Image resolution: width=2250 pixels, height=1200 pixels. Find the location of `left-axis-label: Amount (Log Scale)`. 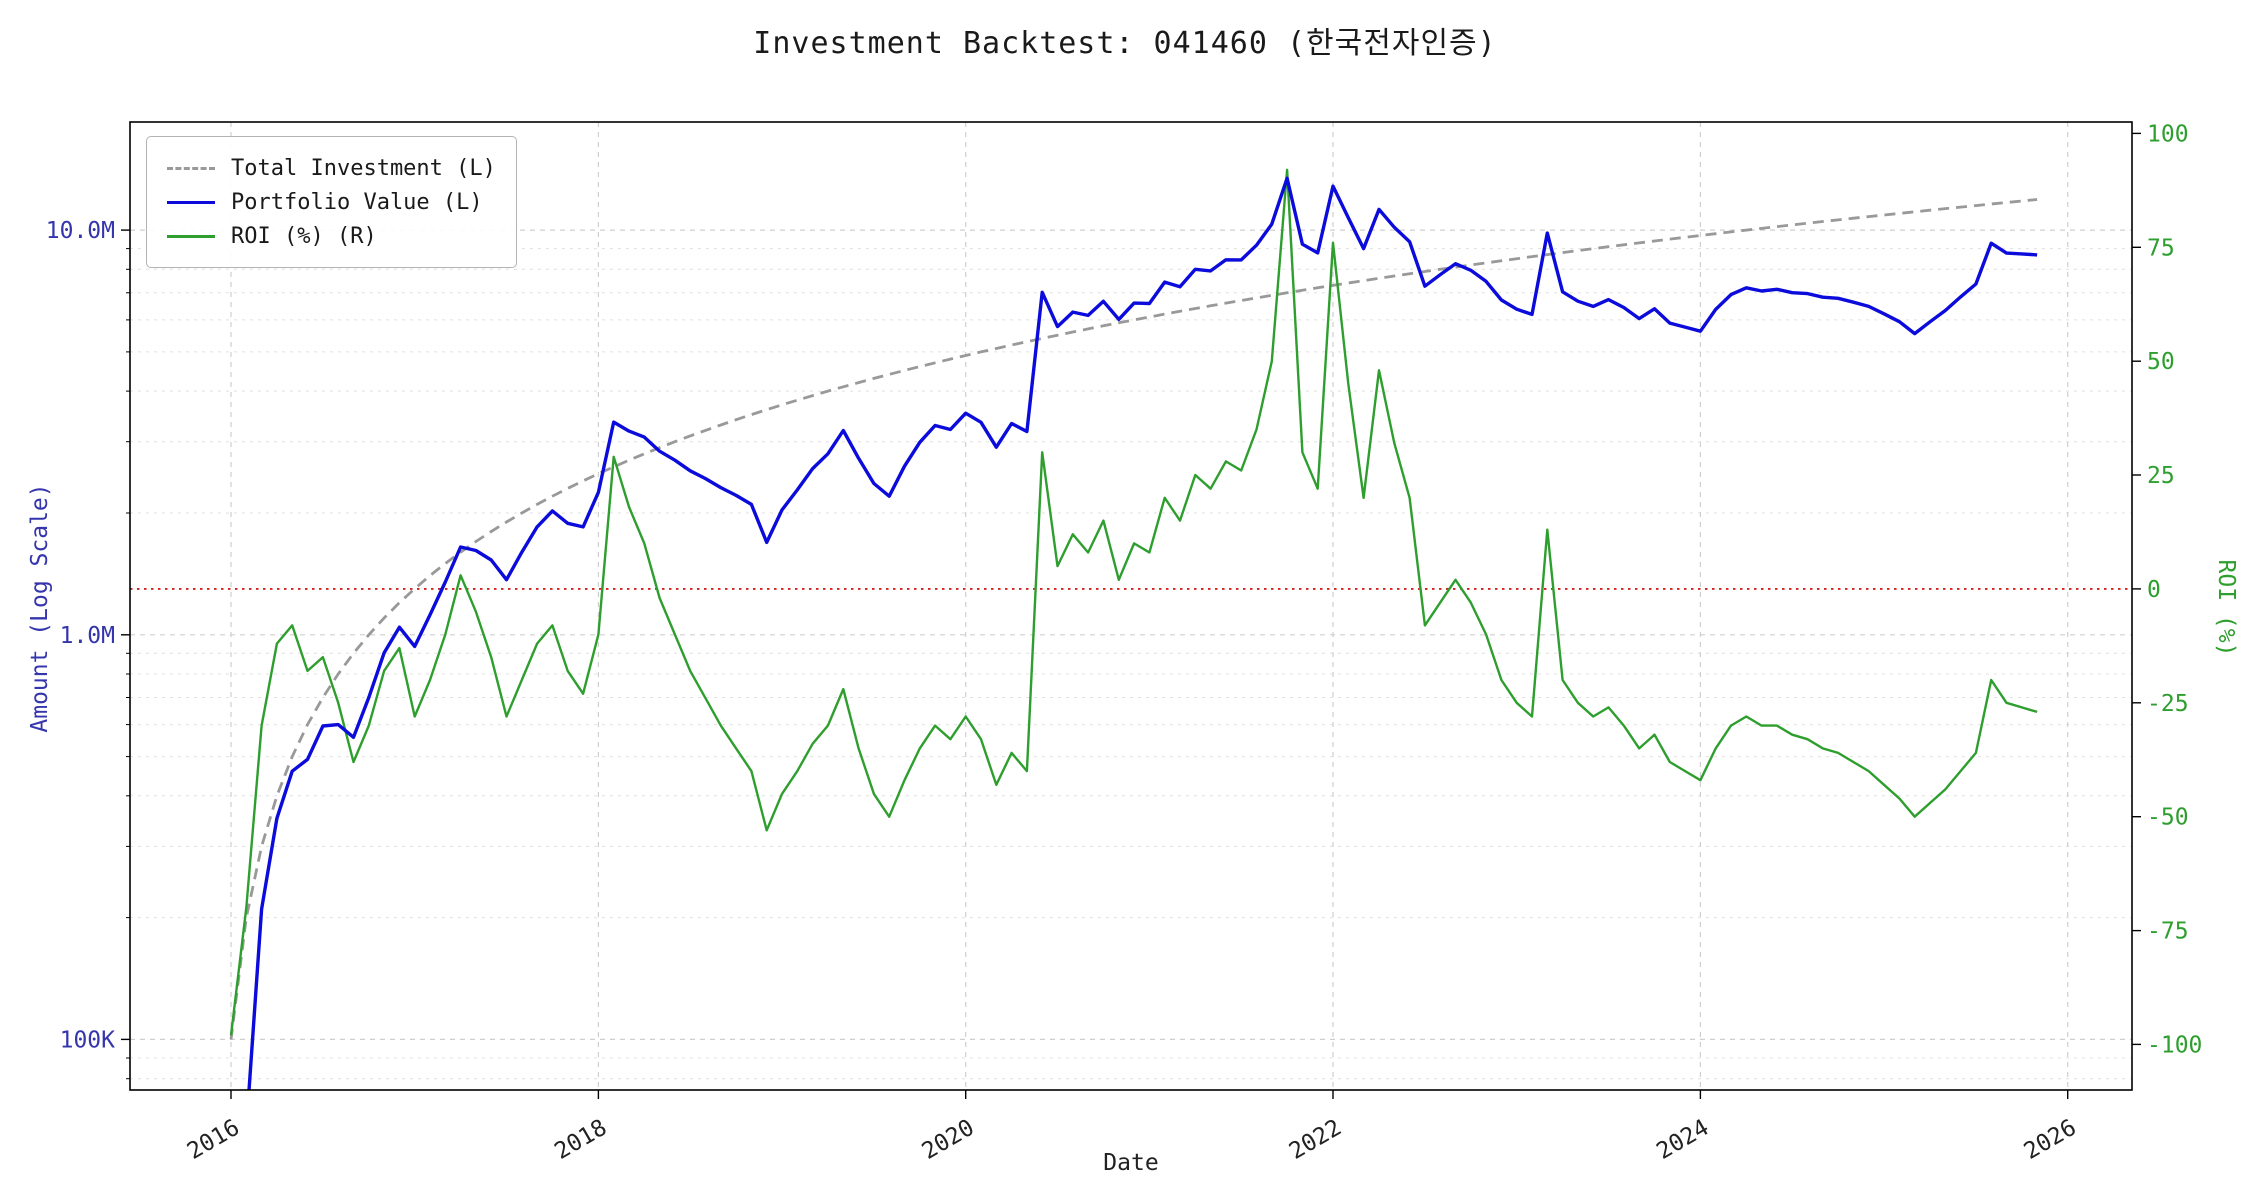

left-axis-label: Amount (Log Scale) is located at coordinates (40, 608).